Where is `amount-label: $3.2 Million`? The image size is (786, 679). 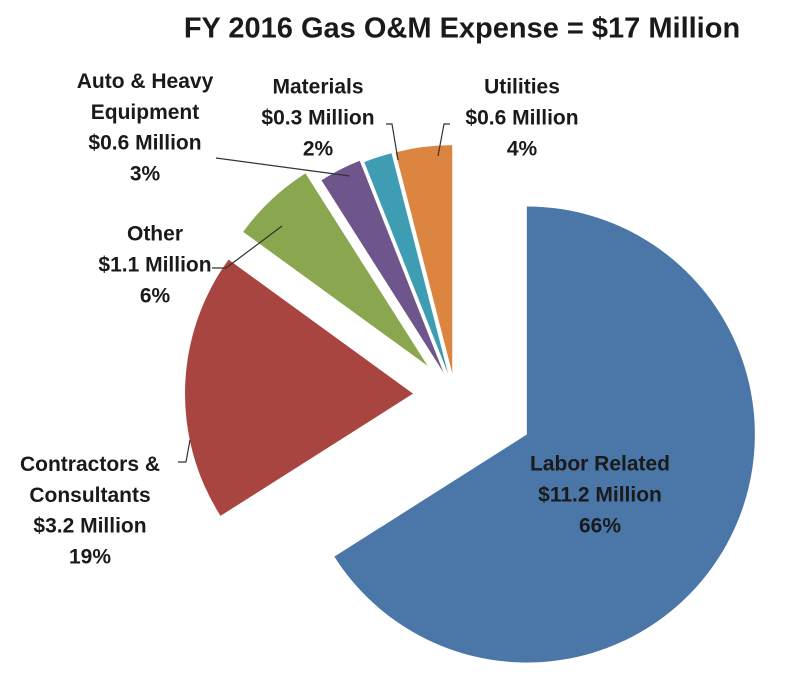
amount-label: $3.2 Million is located at coordinates (89, 526).